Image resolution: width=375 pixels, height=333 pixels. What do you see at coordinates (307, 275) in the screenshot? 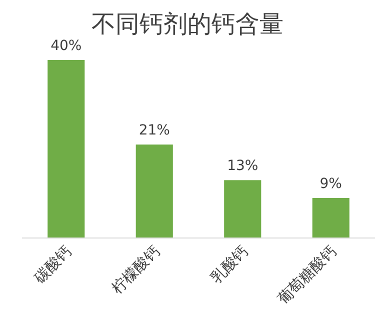
I see `x-tick-label: 葡萄糖酸钙` at bounding box center [307, 275].